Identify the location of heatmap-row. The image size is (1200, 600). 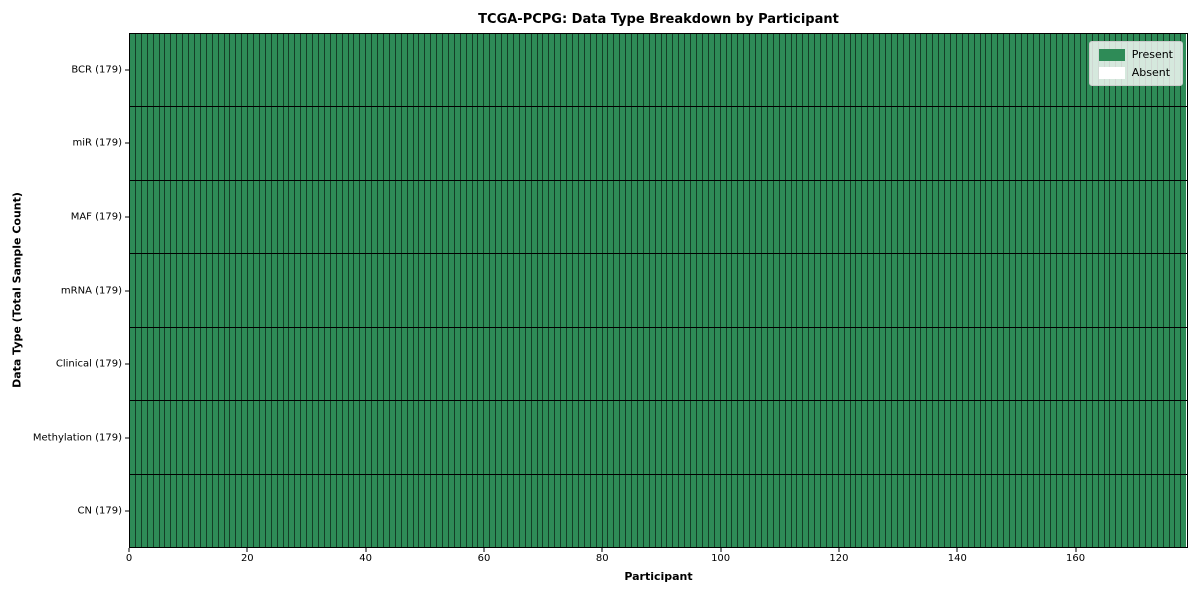
(658, 70).